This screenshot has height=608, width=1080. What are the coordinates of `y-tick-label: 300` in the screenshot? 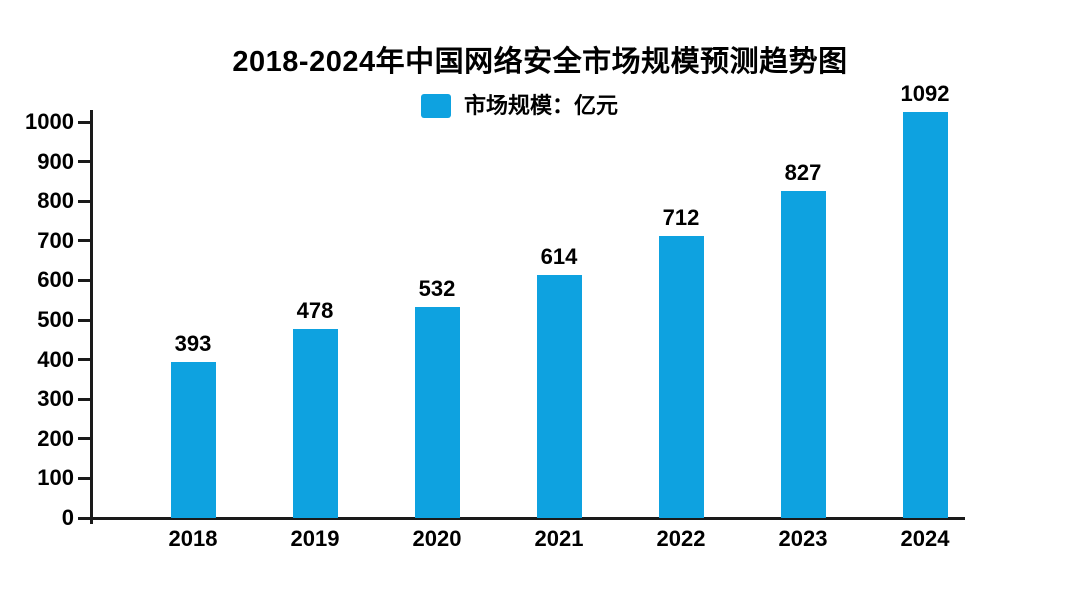 It's located at (55, 399).